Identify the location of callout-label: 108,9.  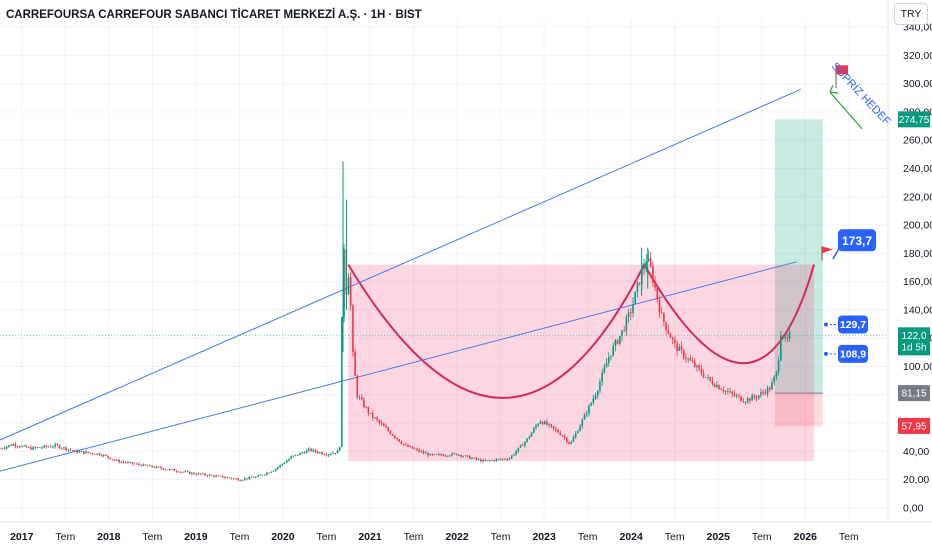
(853, 355).